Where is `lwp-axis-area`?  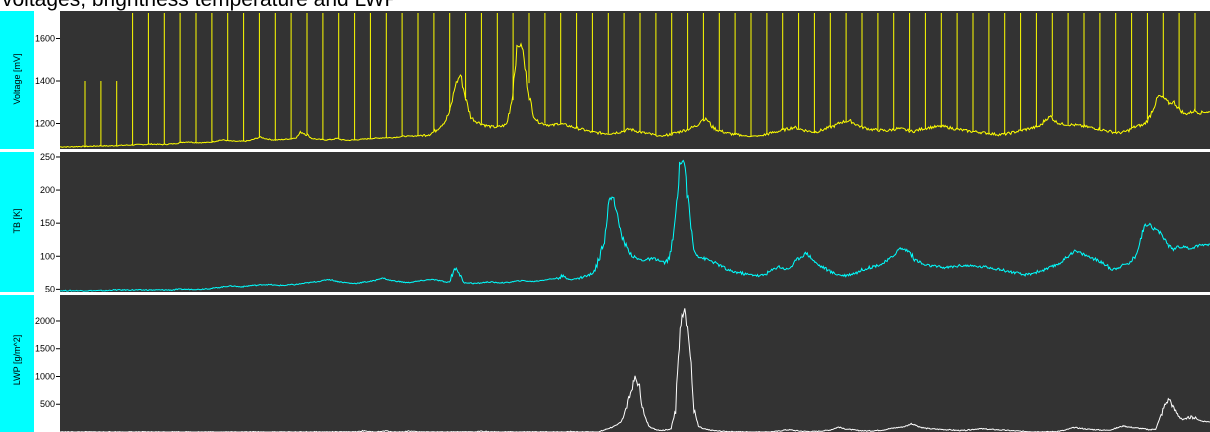 lwp-axis-area is located at coordinates (47, 363).